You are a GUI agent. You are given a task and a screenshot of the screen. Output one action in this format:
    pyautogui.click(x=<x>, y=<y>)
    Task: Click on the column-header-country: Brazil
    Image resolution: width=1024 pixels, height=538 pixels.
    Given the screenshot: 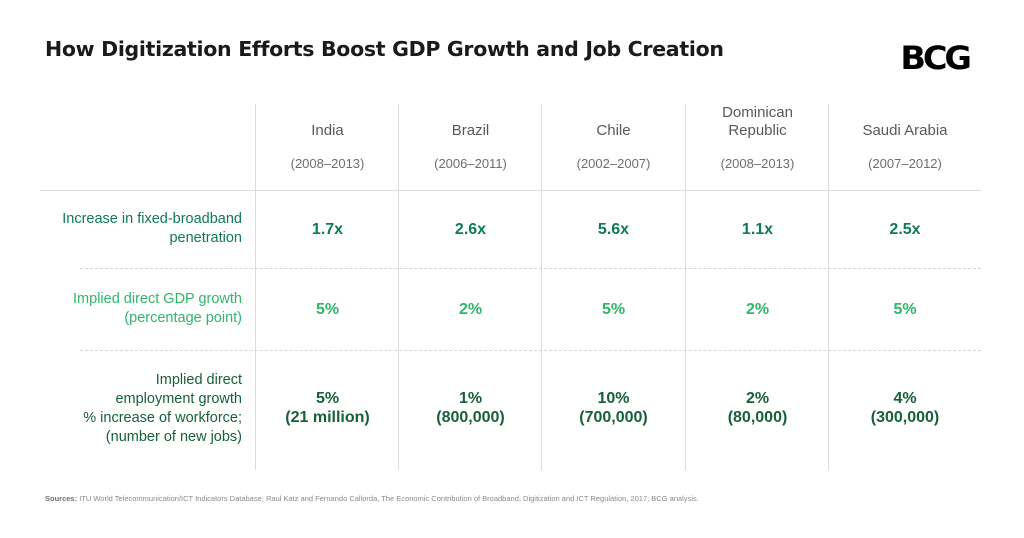 What is the action you would take?
    pyautogui.click(x=470, y=130)
    